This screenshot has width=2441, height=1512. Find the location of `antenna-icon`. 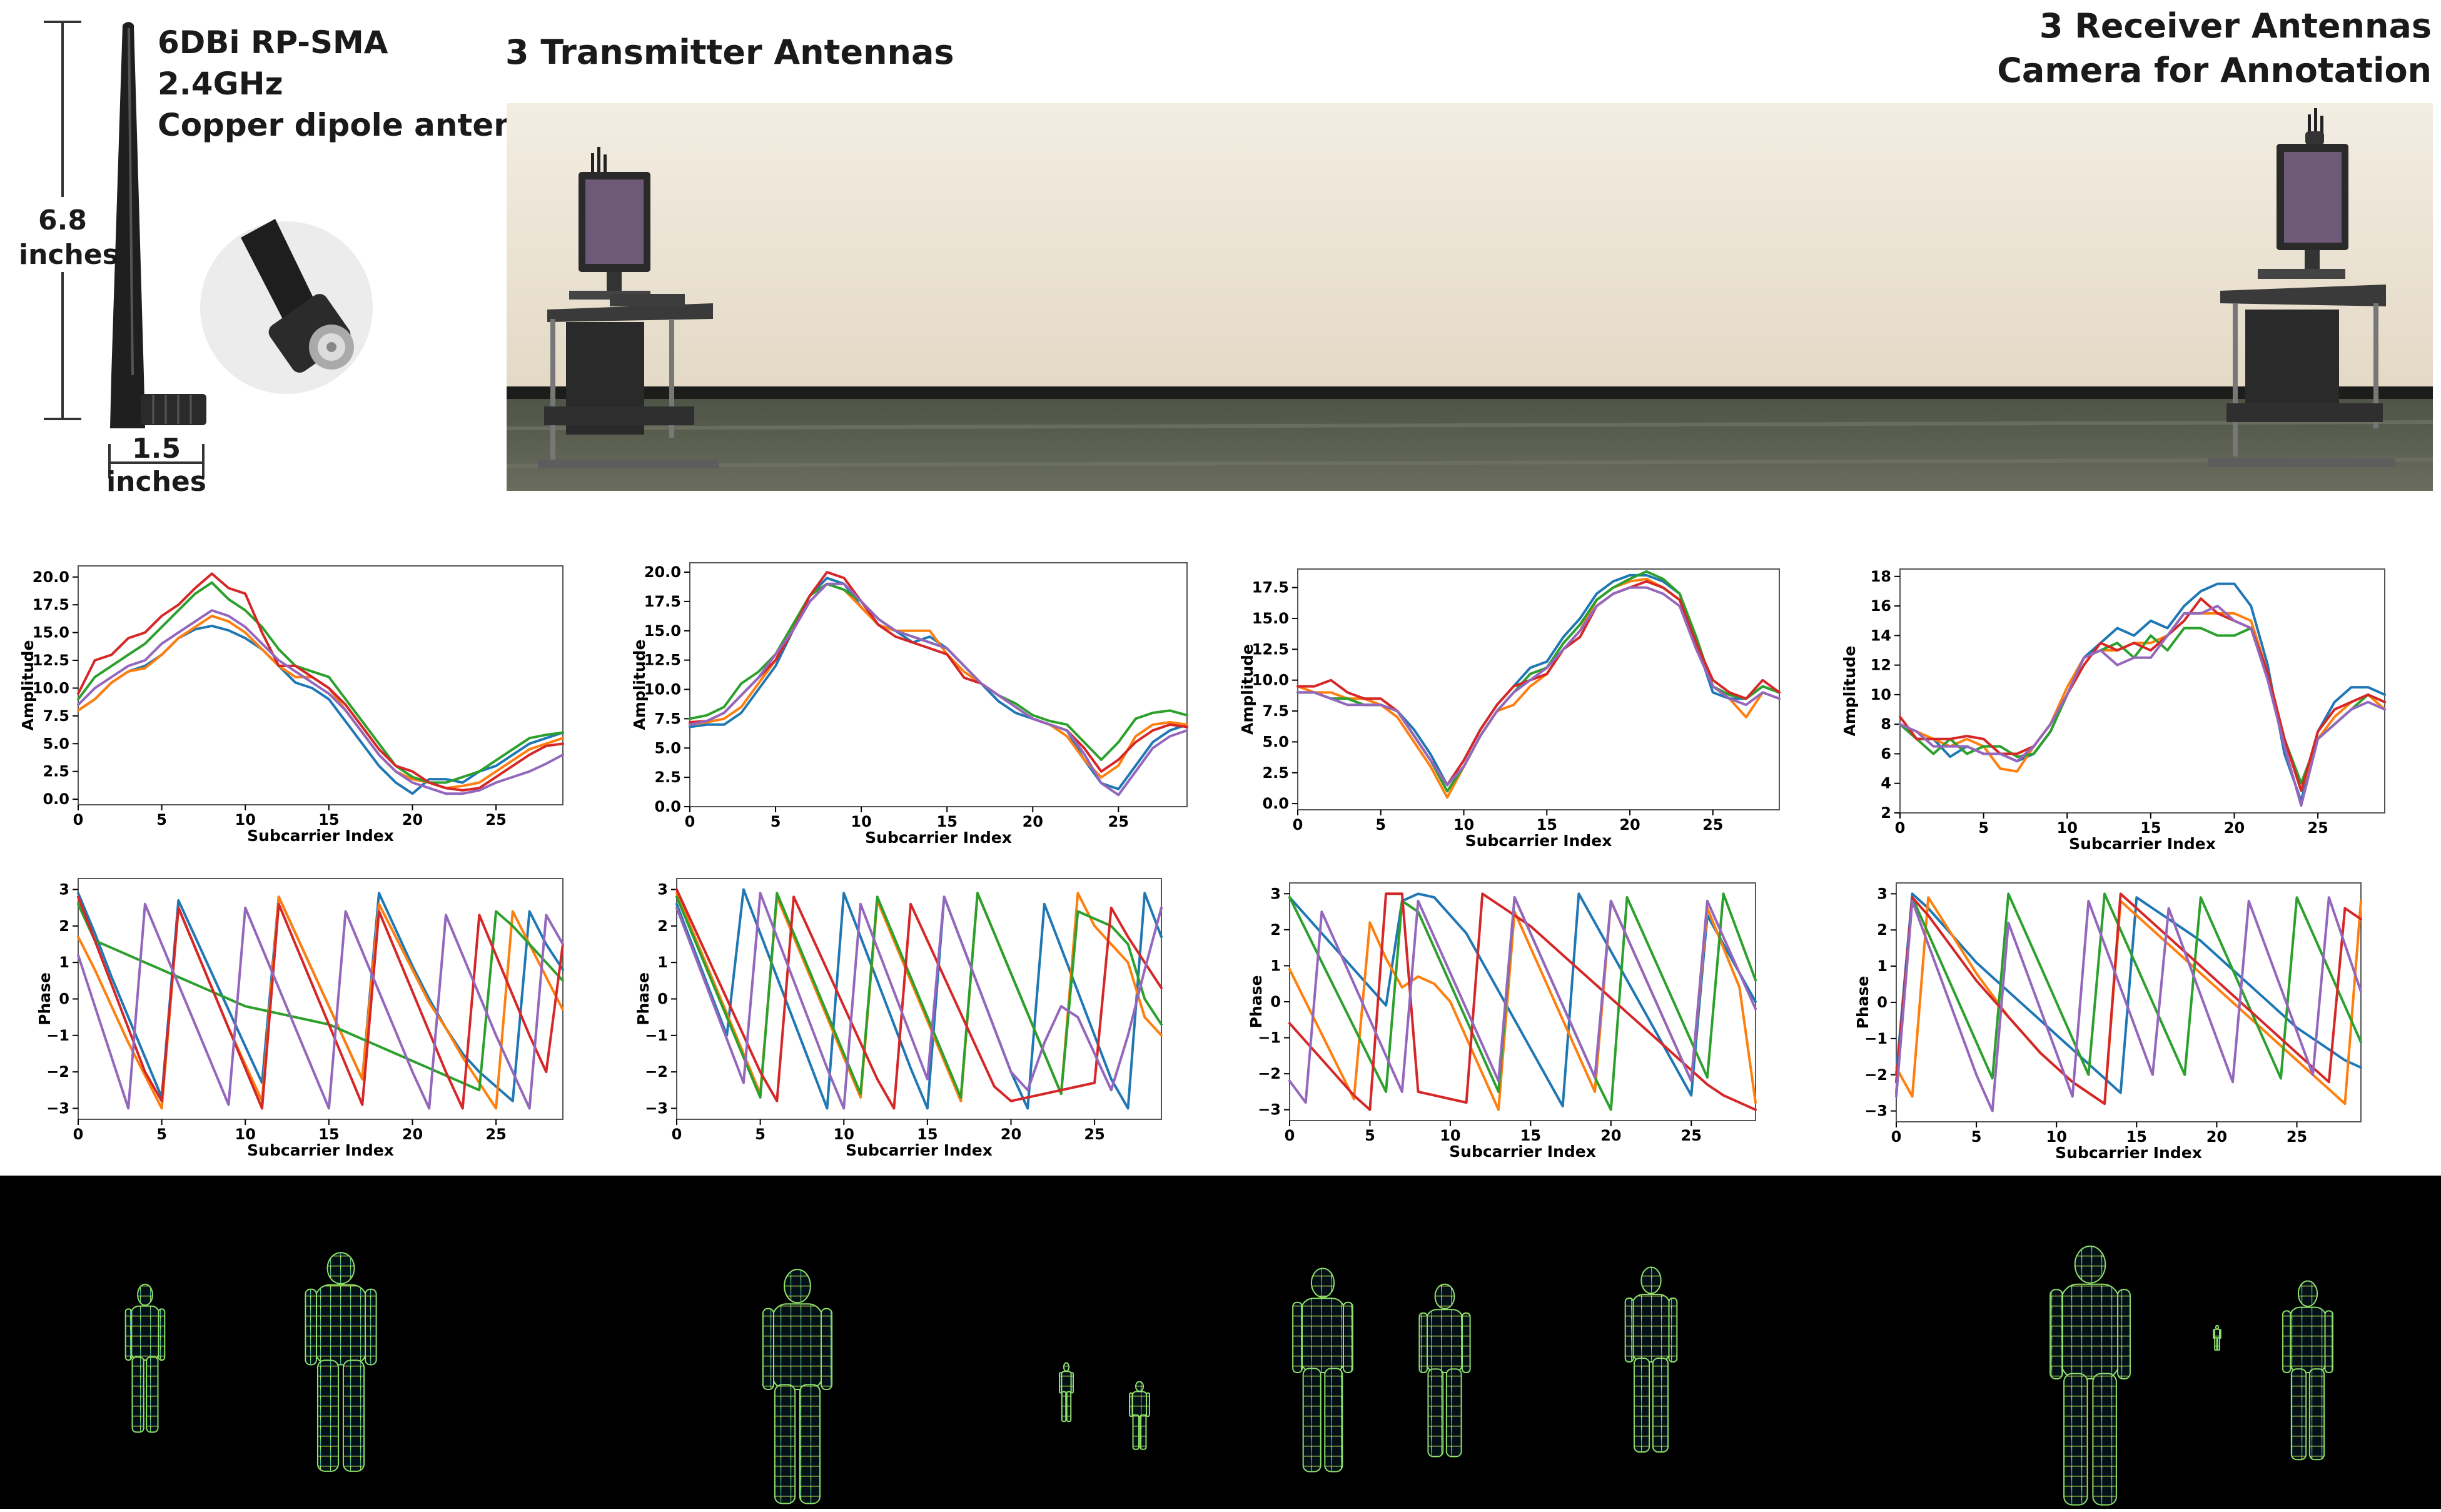

antenna-icon is located at coordinates (127, 225).